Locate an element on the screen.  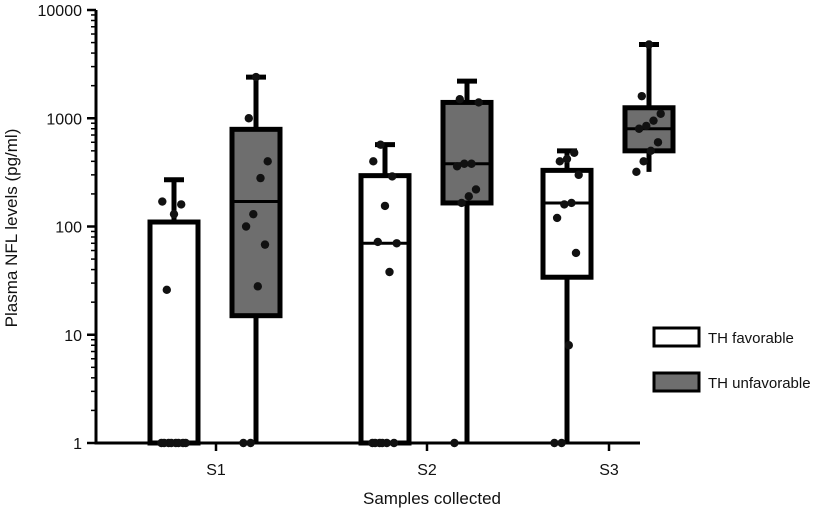
legend-label: TH unfavorable is located at coordinates (759, 383).